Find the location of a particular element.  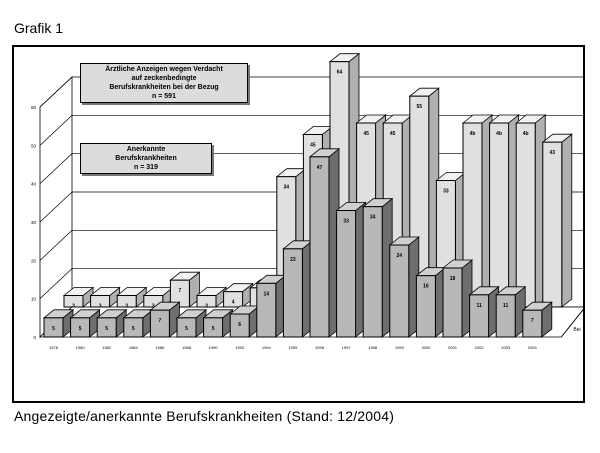

bar-back-2000-label: 33 is located at coordinates (446, 192).